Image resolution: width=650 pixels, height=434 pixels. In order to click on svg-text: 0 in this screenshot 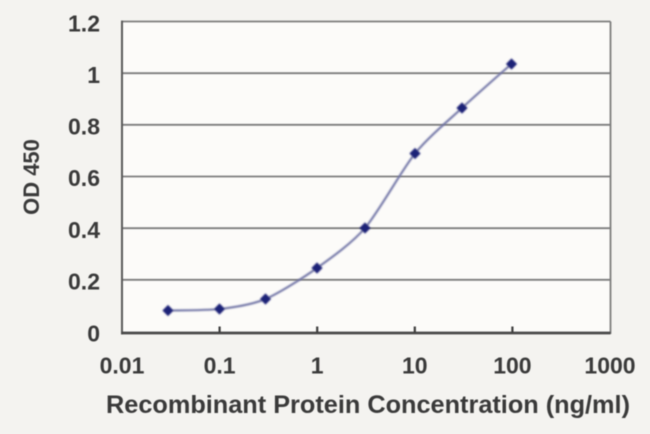, I will do `click(93, 334)`.